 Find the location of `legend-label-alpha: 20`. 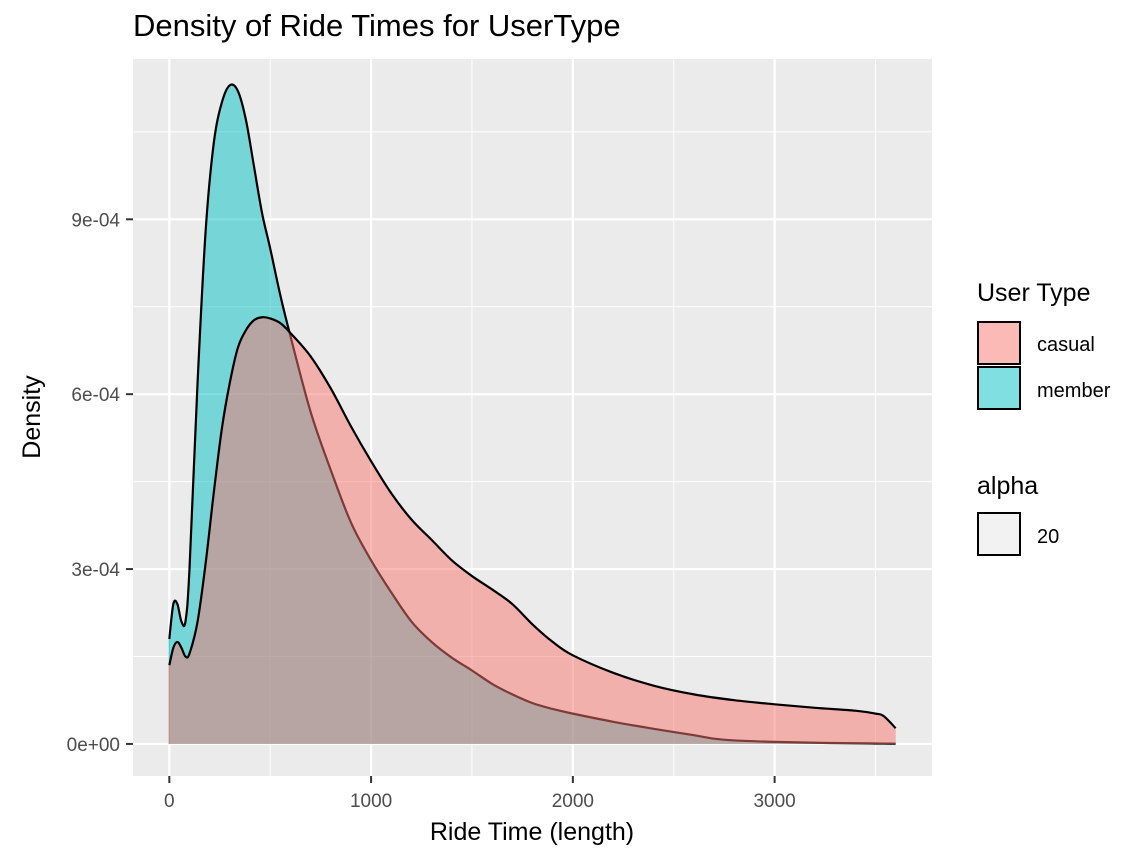

legend-label-alpha: 20 is located at coordinates (1048, 537).